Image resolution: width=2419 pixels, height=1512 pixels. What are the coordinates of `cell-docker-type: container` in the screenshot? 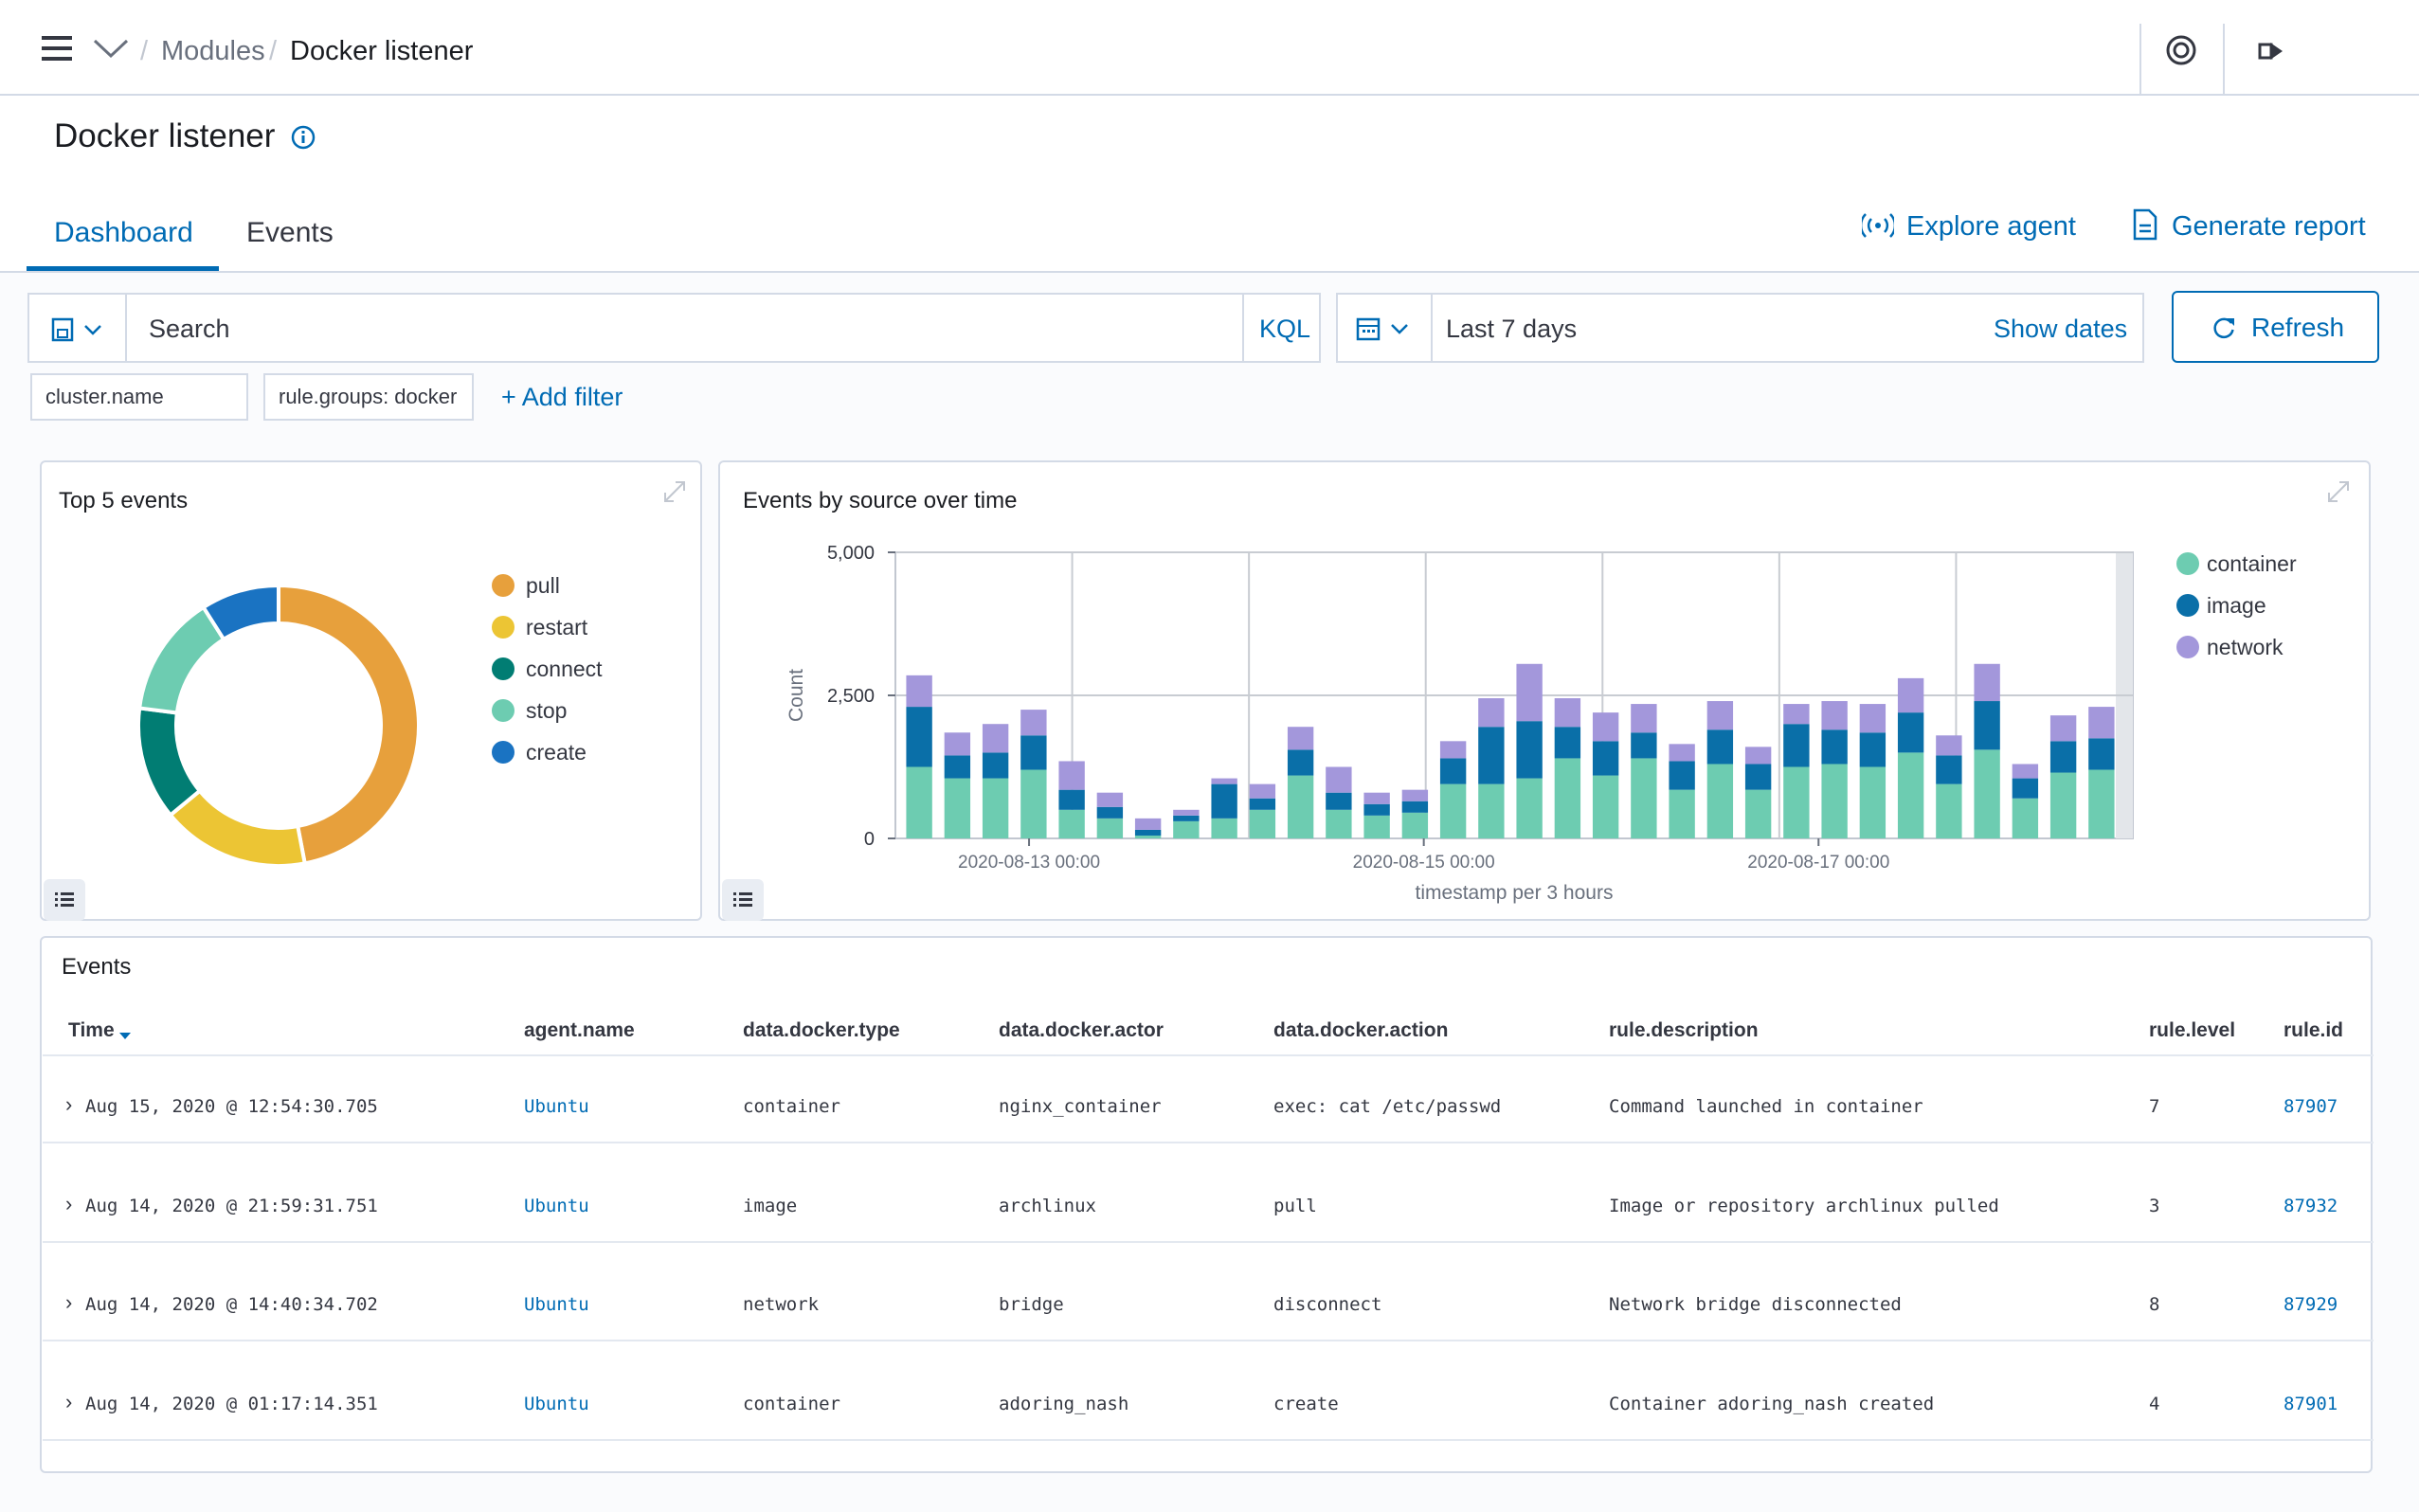 It's located at (791, 1106).